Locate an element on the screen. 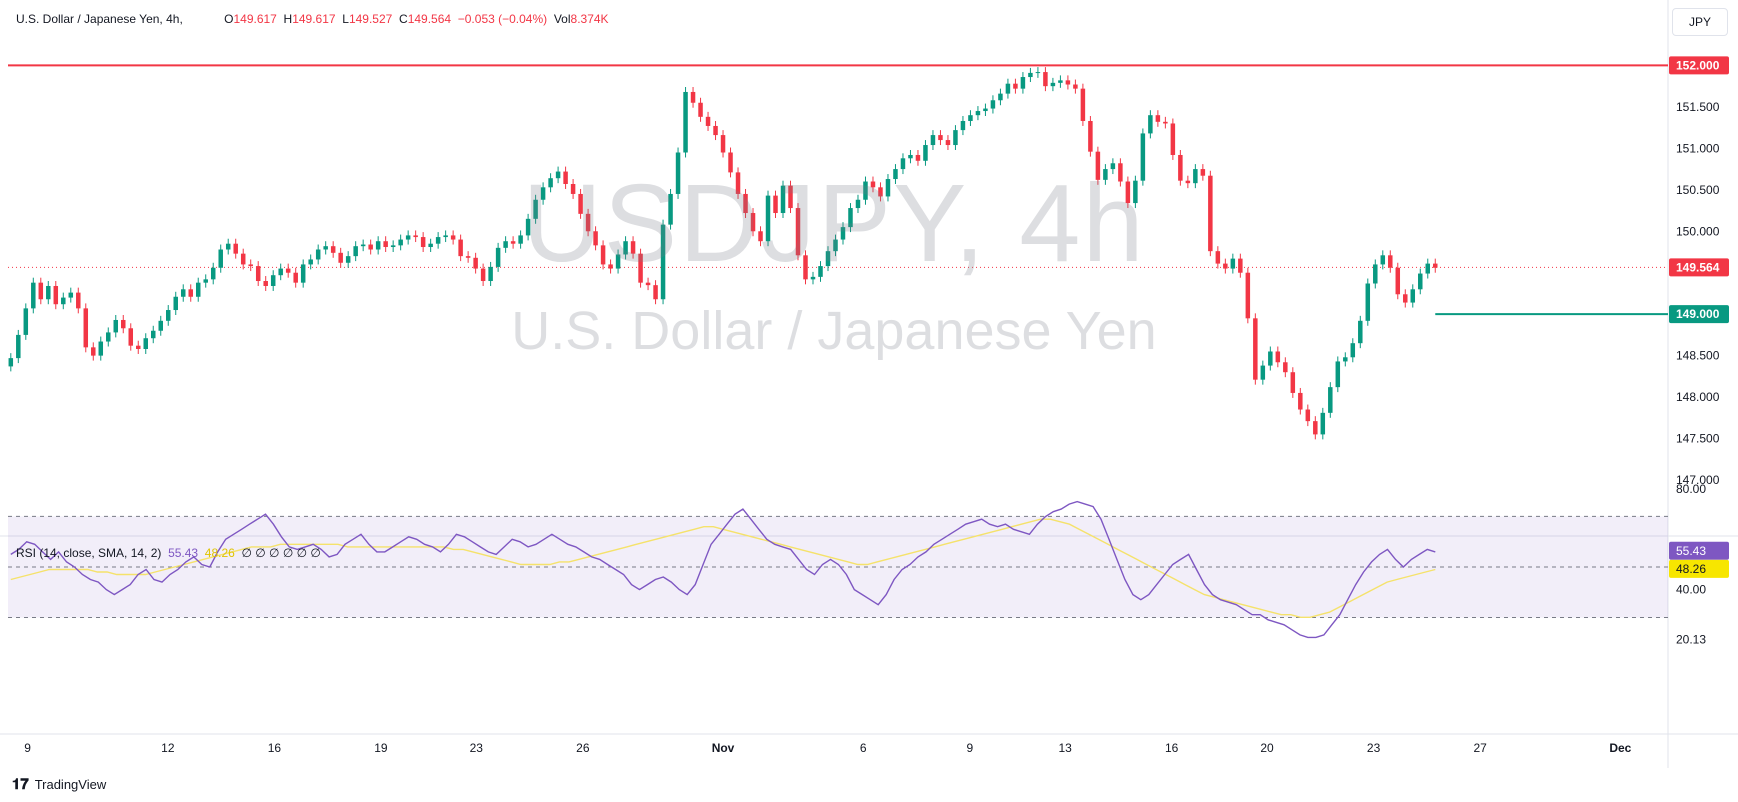 Image resolution: width=1738 pixels, height=802 pixels. price-tick-label: 147.000 is located at coordinates (1698, 480).